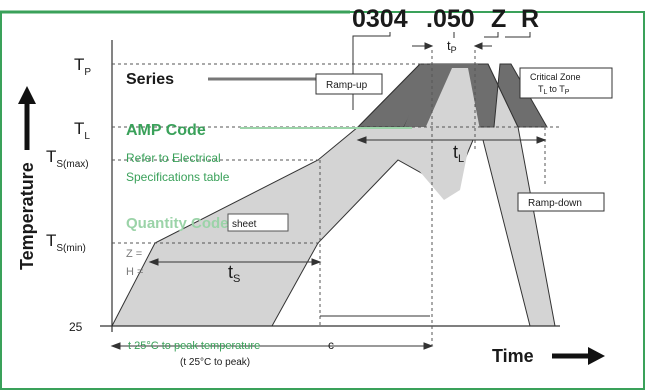 This screenshot has height=391, width=645. What do you see at coordinates (134, 254) in the screenshot?
I see `legend-z: Z =` at bounding box center [134, 254].